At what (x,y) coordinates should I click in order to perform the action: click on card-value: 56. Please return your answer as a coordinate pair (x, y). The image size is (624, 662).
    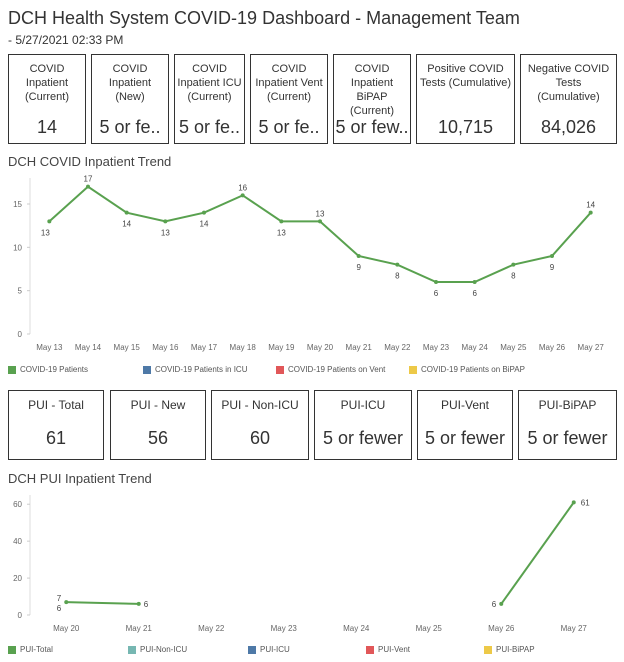
    Looking at the image, I should click on (158, 438).